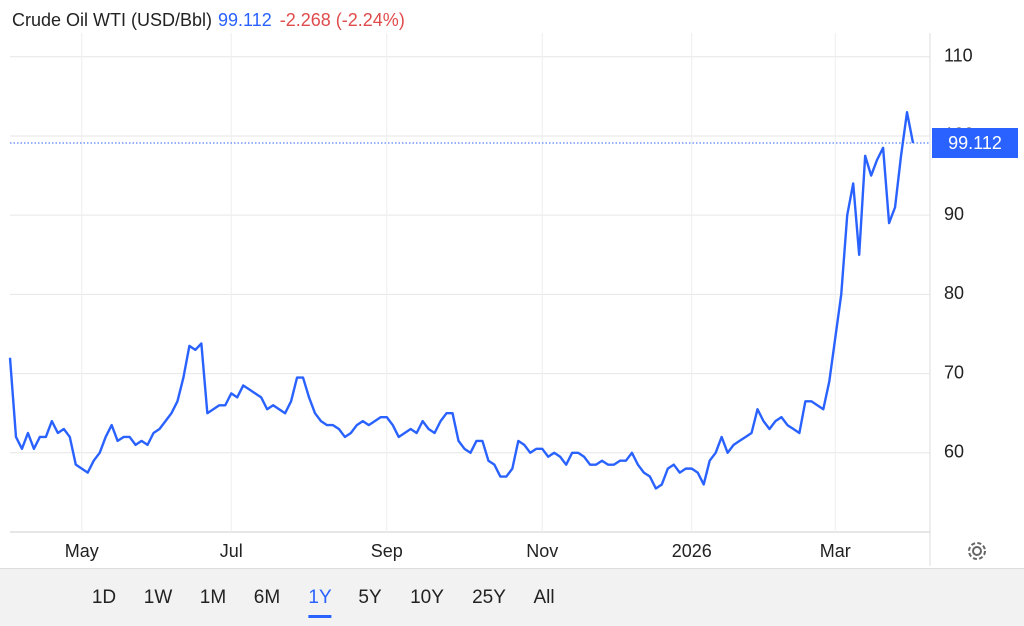  I want to click on x-tick-label: May, so click(82, 551).